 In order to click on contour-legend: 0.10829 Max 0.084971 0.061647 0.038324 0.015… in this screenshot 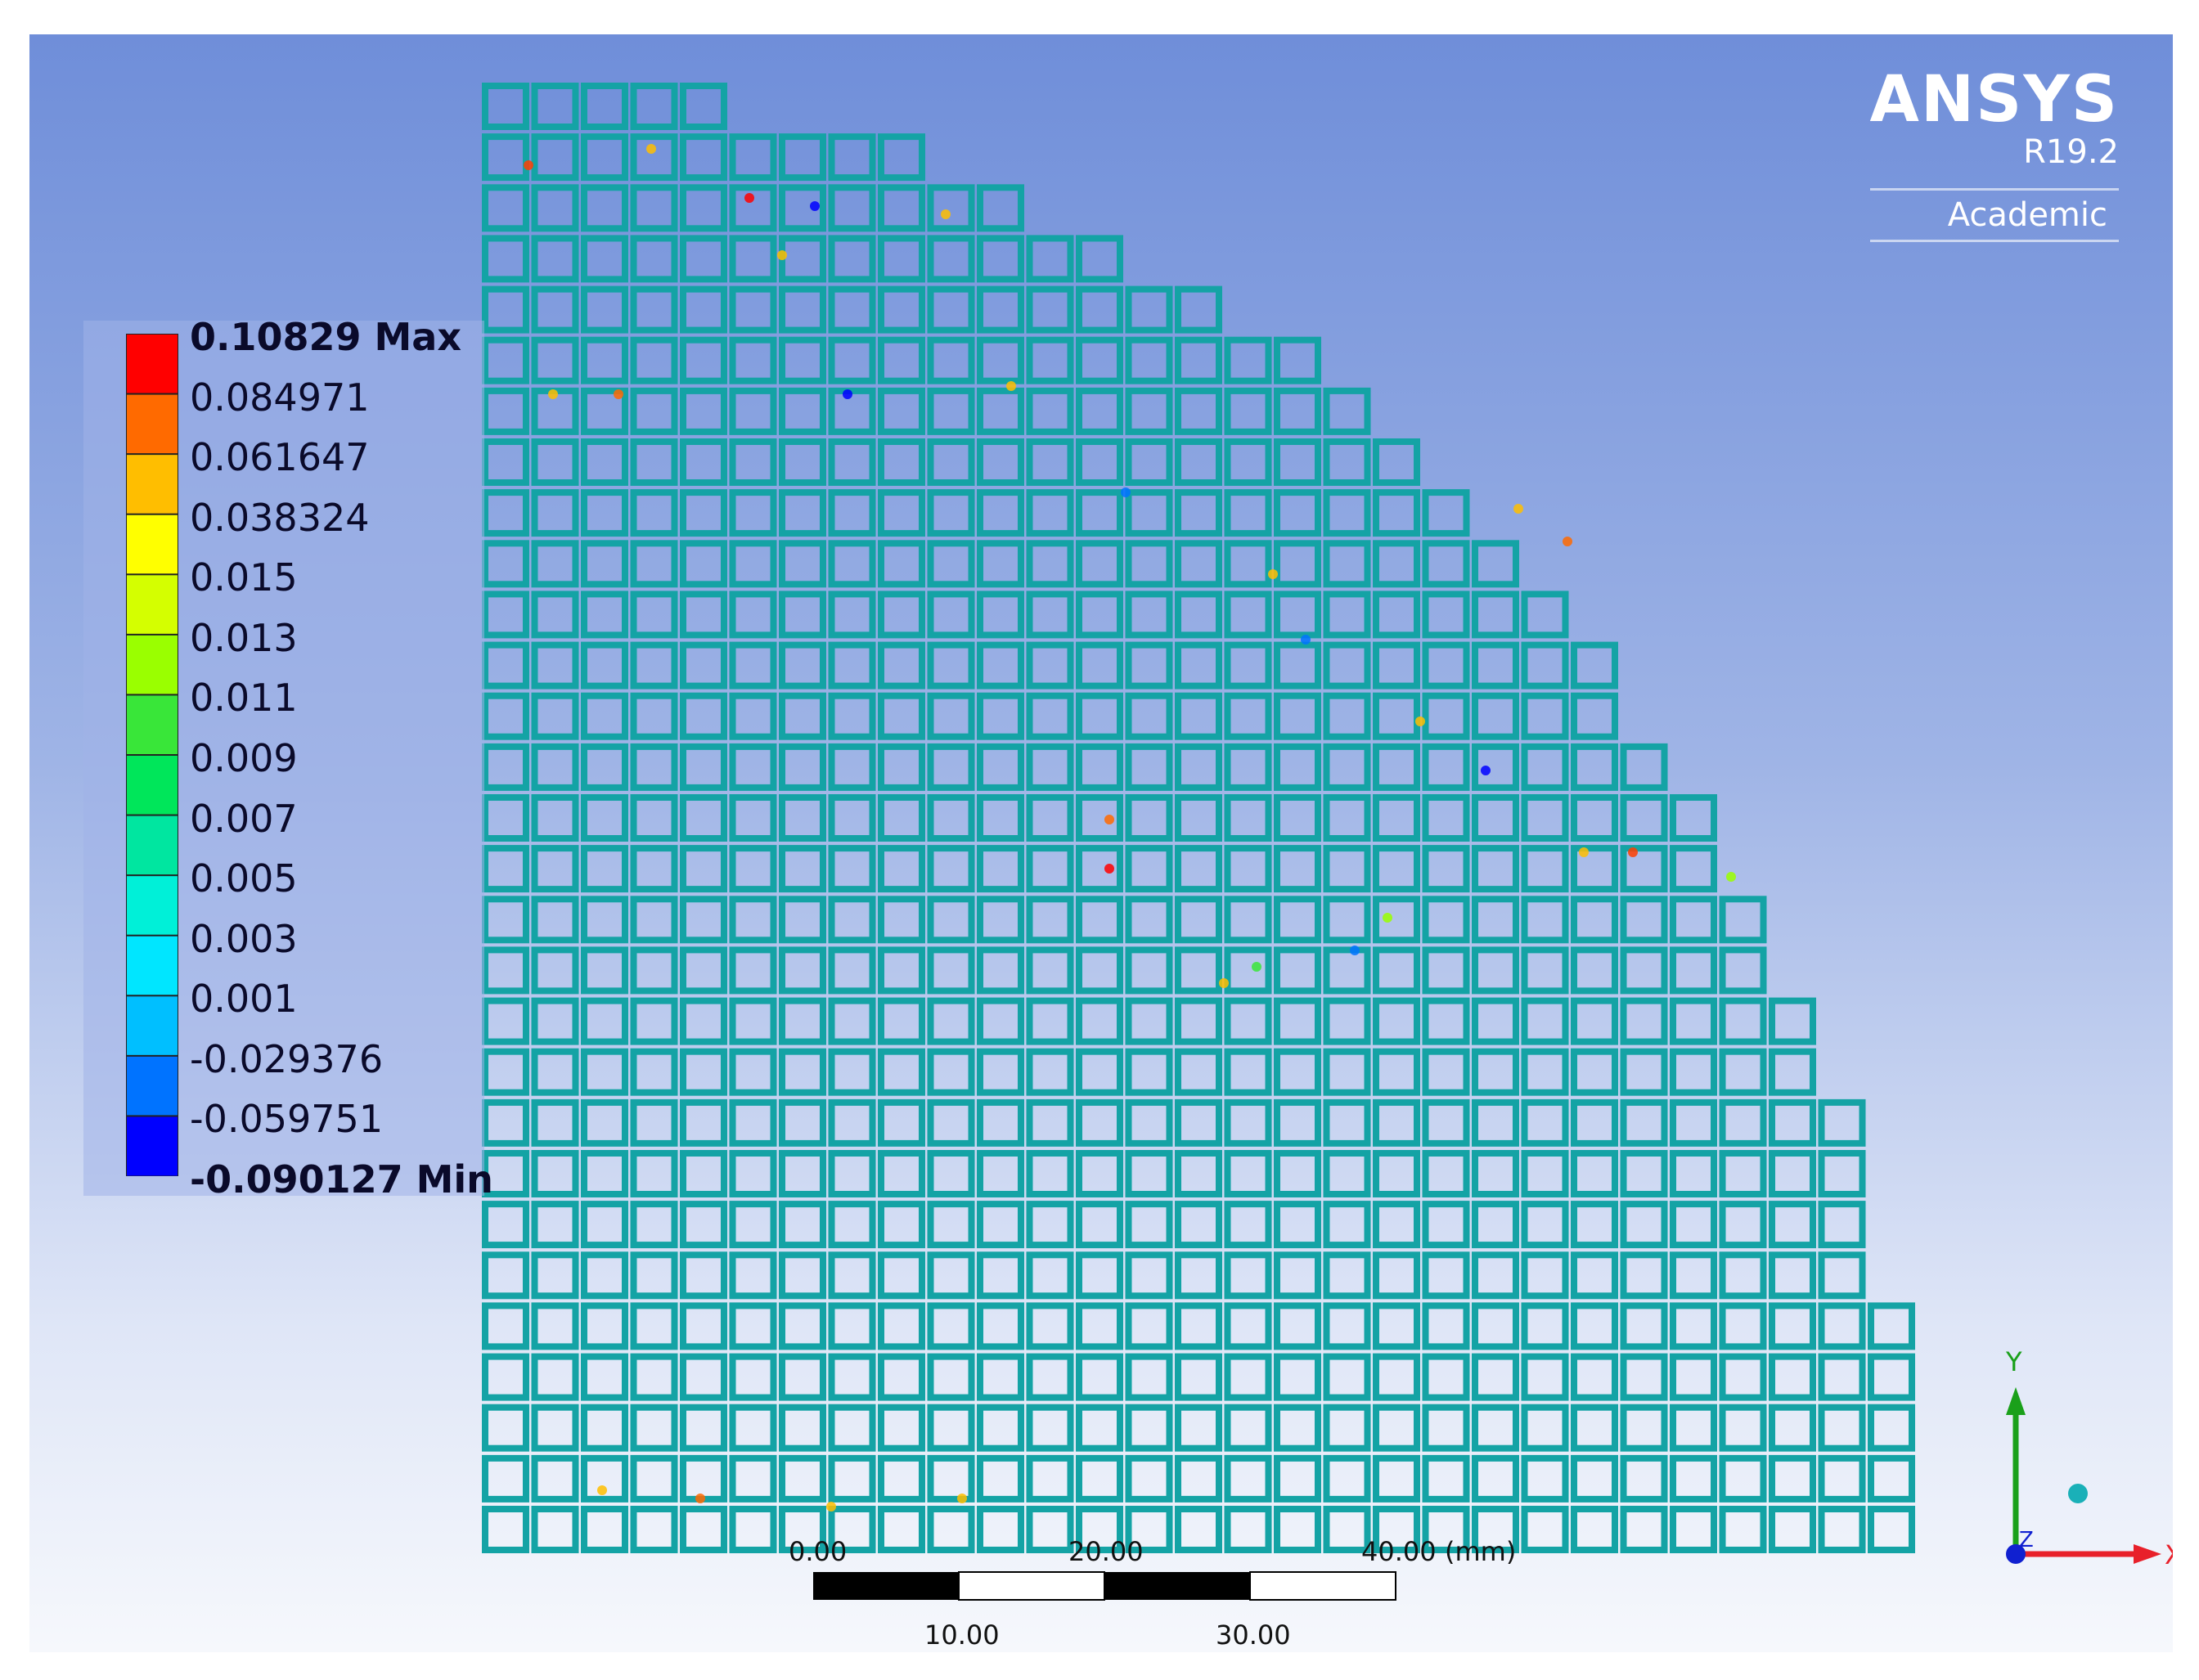, I will do `click(288, 758)`.